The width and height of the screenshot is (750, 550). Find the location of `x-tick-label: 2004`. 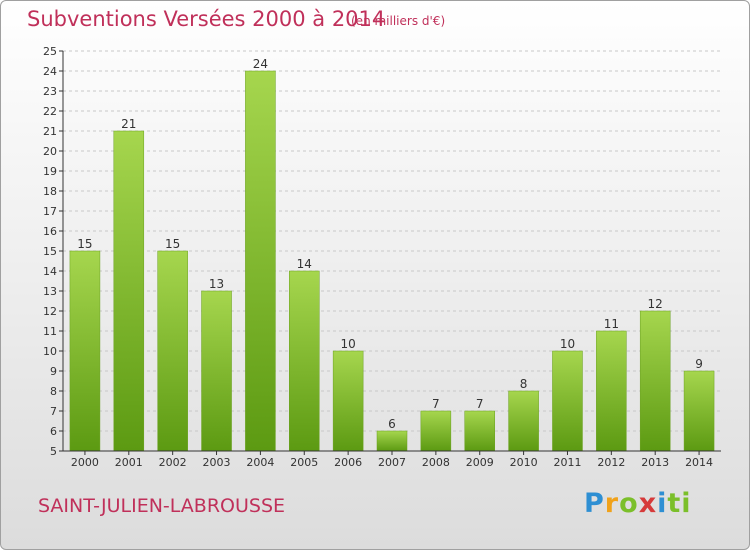

x-tick-label: 2004 is located at coordinates (260, 462).